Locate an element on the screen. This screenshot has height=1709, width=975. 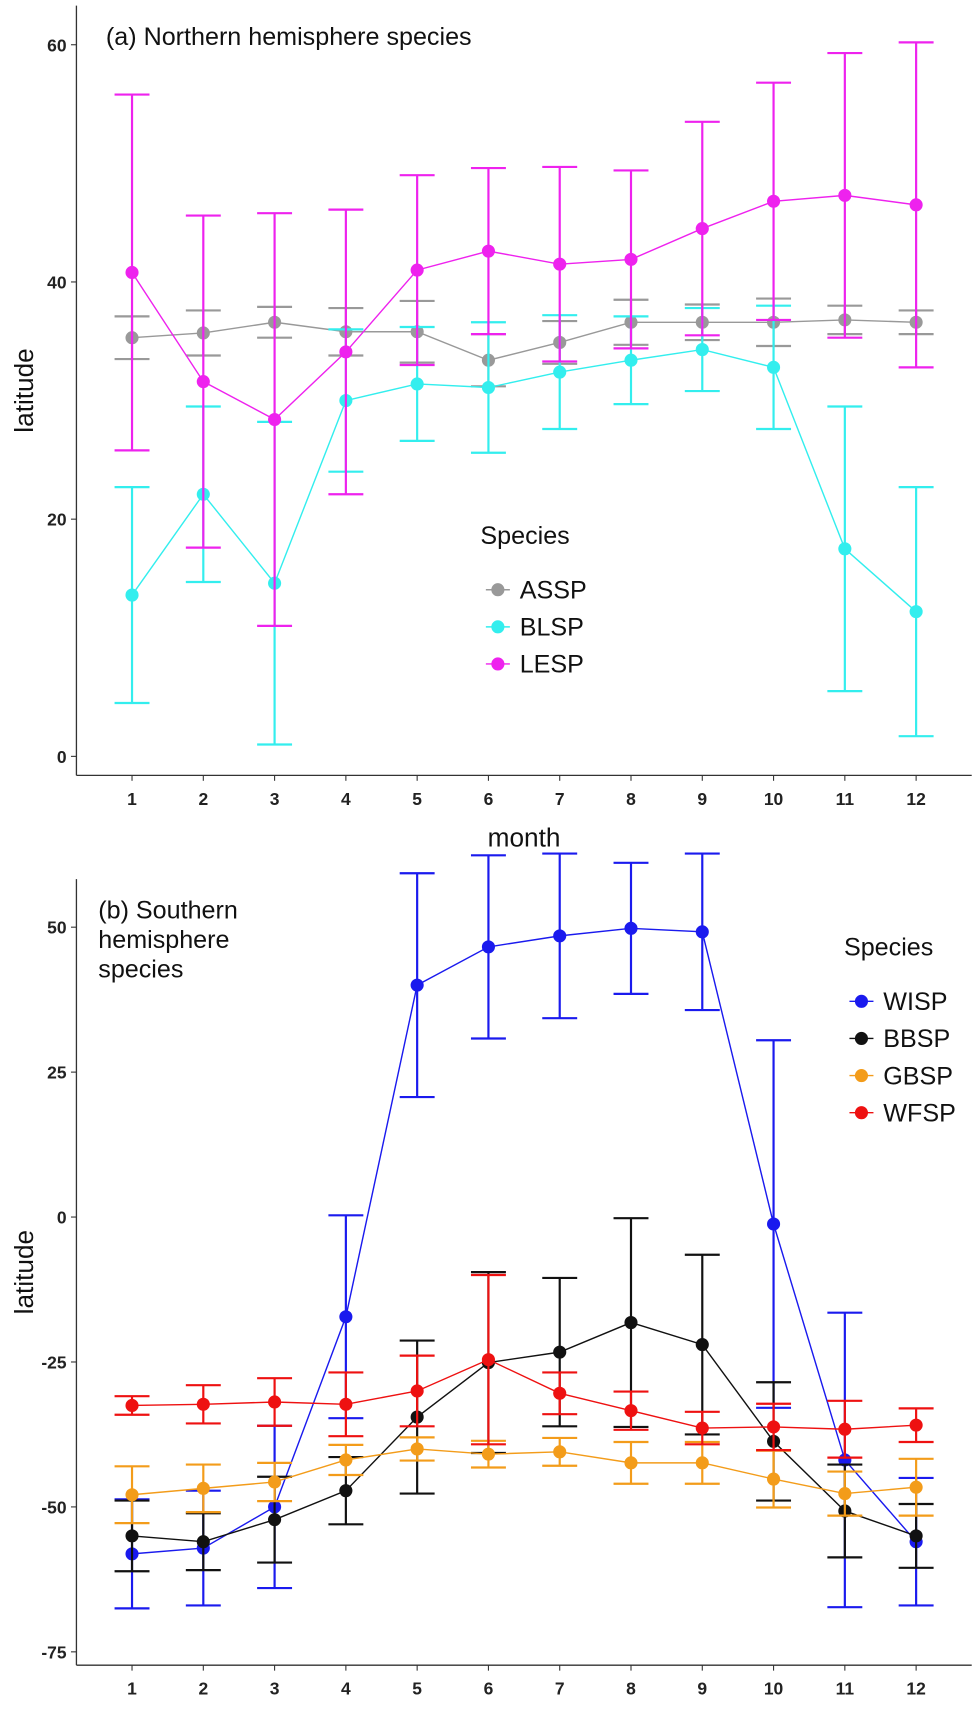
y-tick-label: 20 is located at coordinates (56, 520).